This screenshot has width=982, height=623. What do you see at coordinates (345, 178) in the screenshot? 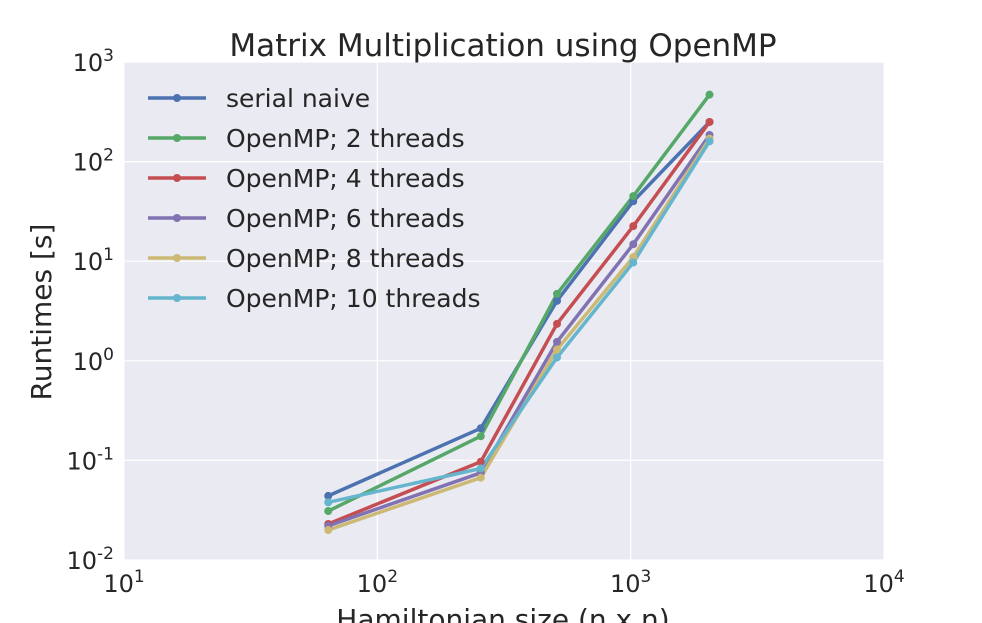
I see `legend-label: OpenMP; 4 threads` at bounding box center [345, 178].